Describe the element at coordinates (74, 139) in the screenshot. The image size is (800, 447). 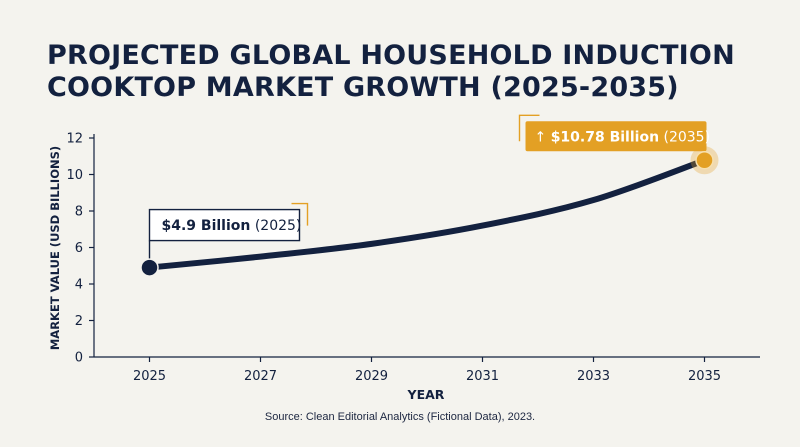
I see `y-tick-label: 12` at that location.